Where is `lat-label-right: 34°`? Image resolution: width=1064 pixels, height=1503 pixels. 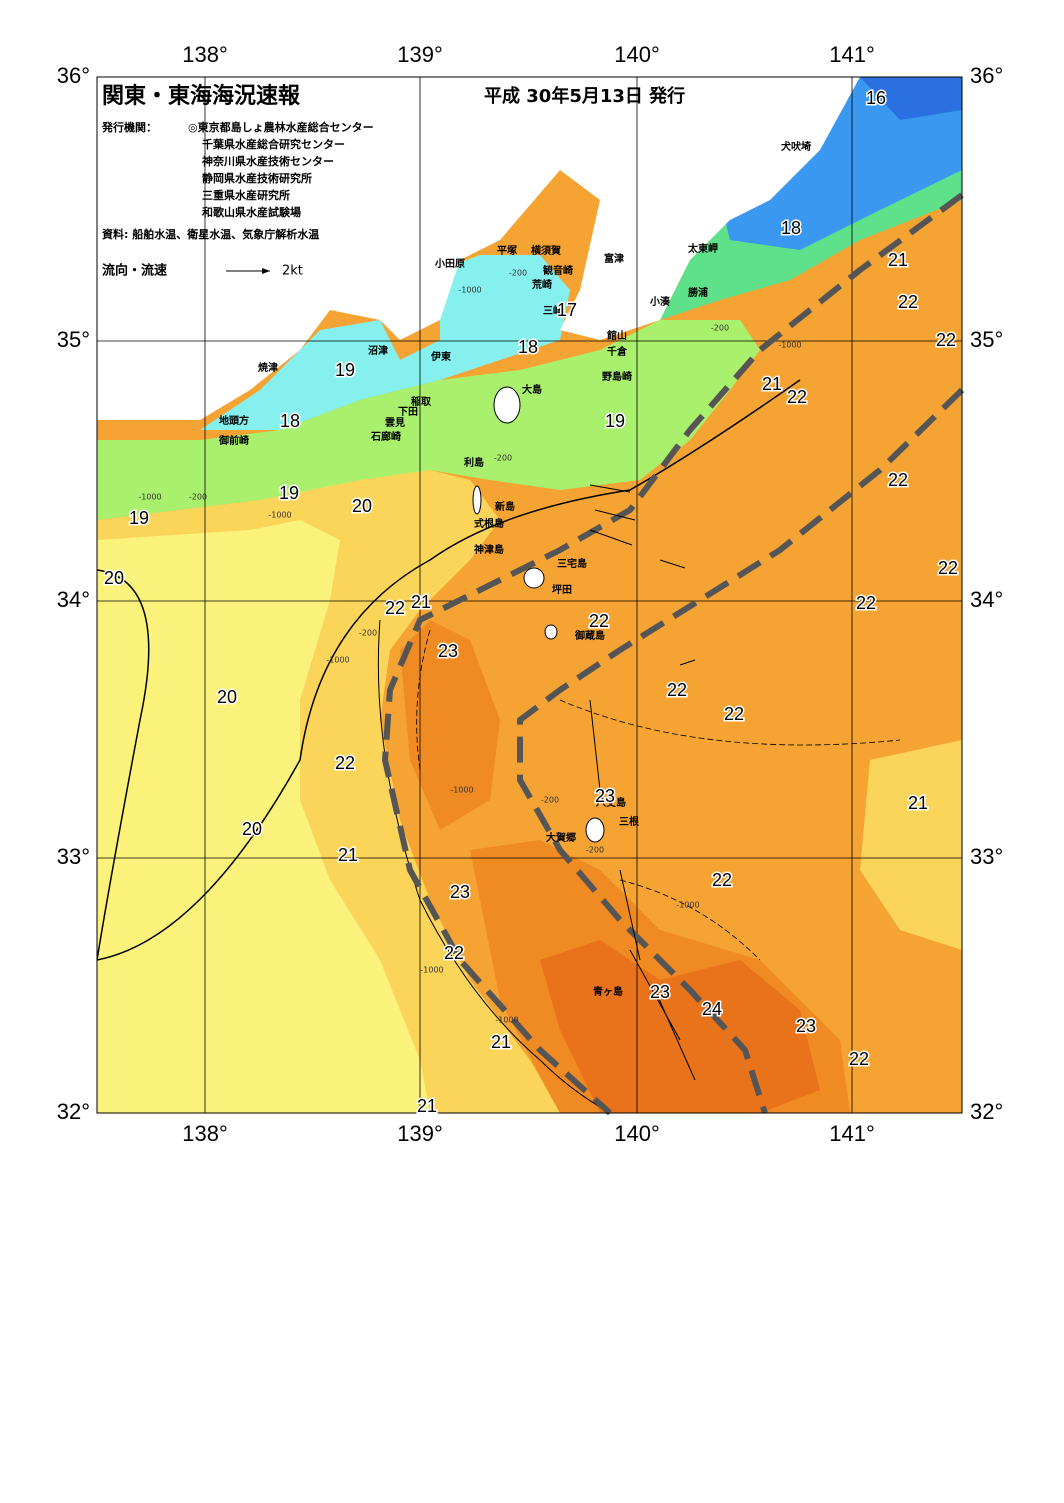 lat-label-right: 34° is located at coordinates (986, 599).